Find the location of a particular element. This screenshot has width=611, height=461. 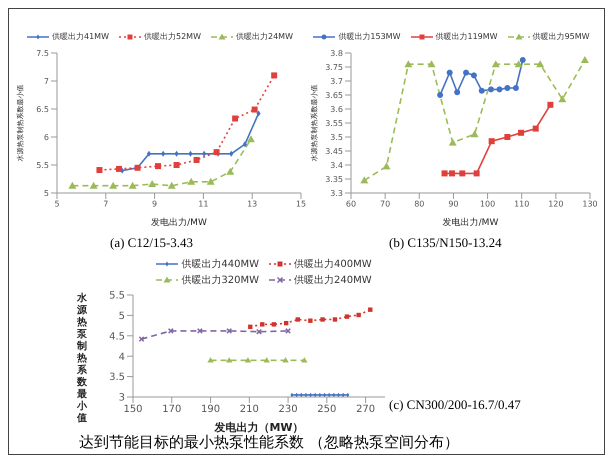

text: 水源热泵制热系数最小值 is located at coordinates (82, 358).